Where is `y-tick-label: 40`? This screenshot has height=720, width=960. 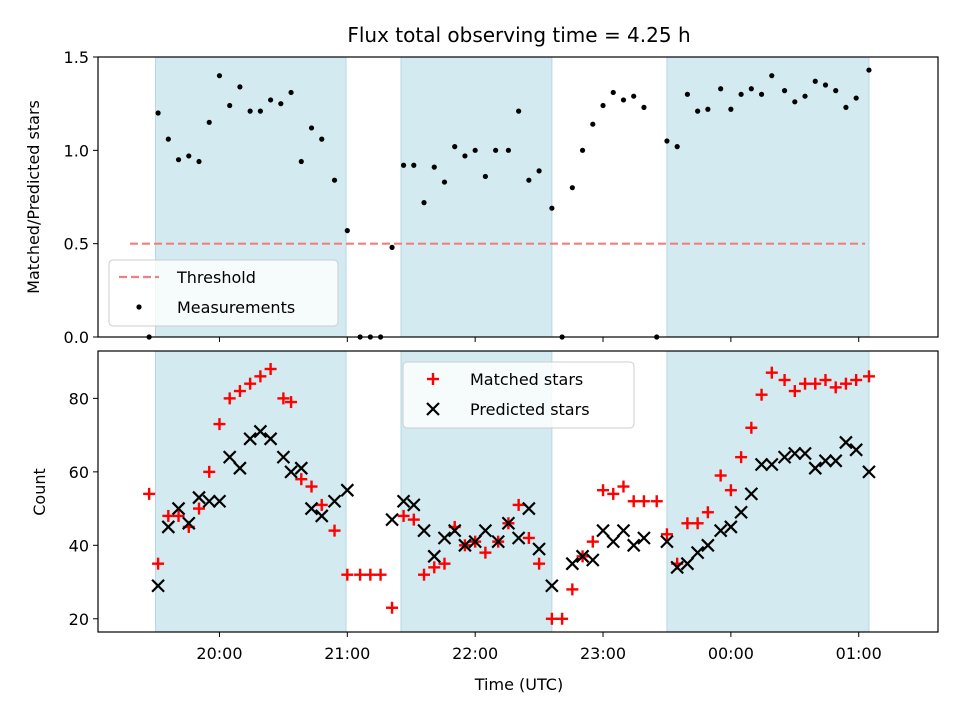 y-tick-label: 40 is located at coordinates (79, 545).